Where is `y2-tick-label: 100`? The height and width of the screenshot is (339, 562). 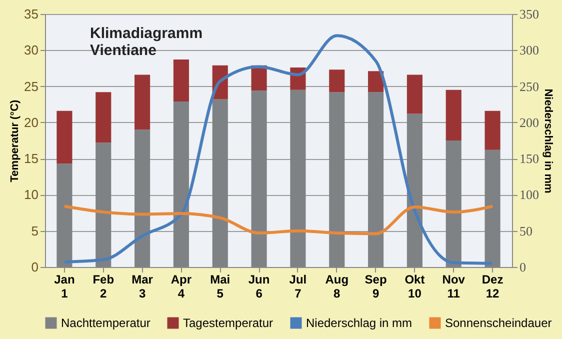
y2-tick-label: 100 is located at coordinates (529, 194).